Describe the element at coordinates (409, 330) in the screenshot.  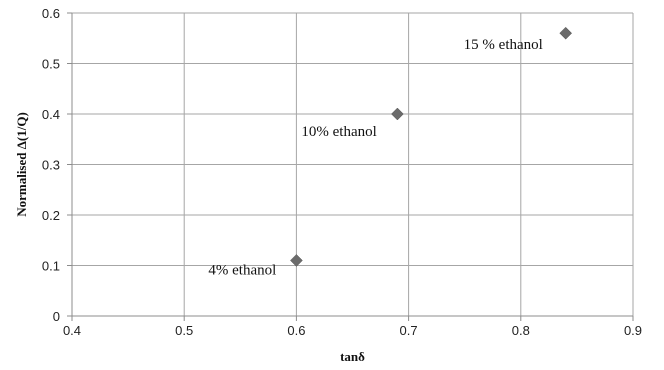
I see `x-tick-label: 0.7` at that location.